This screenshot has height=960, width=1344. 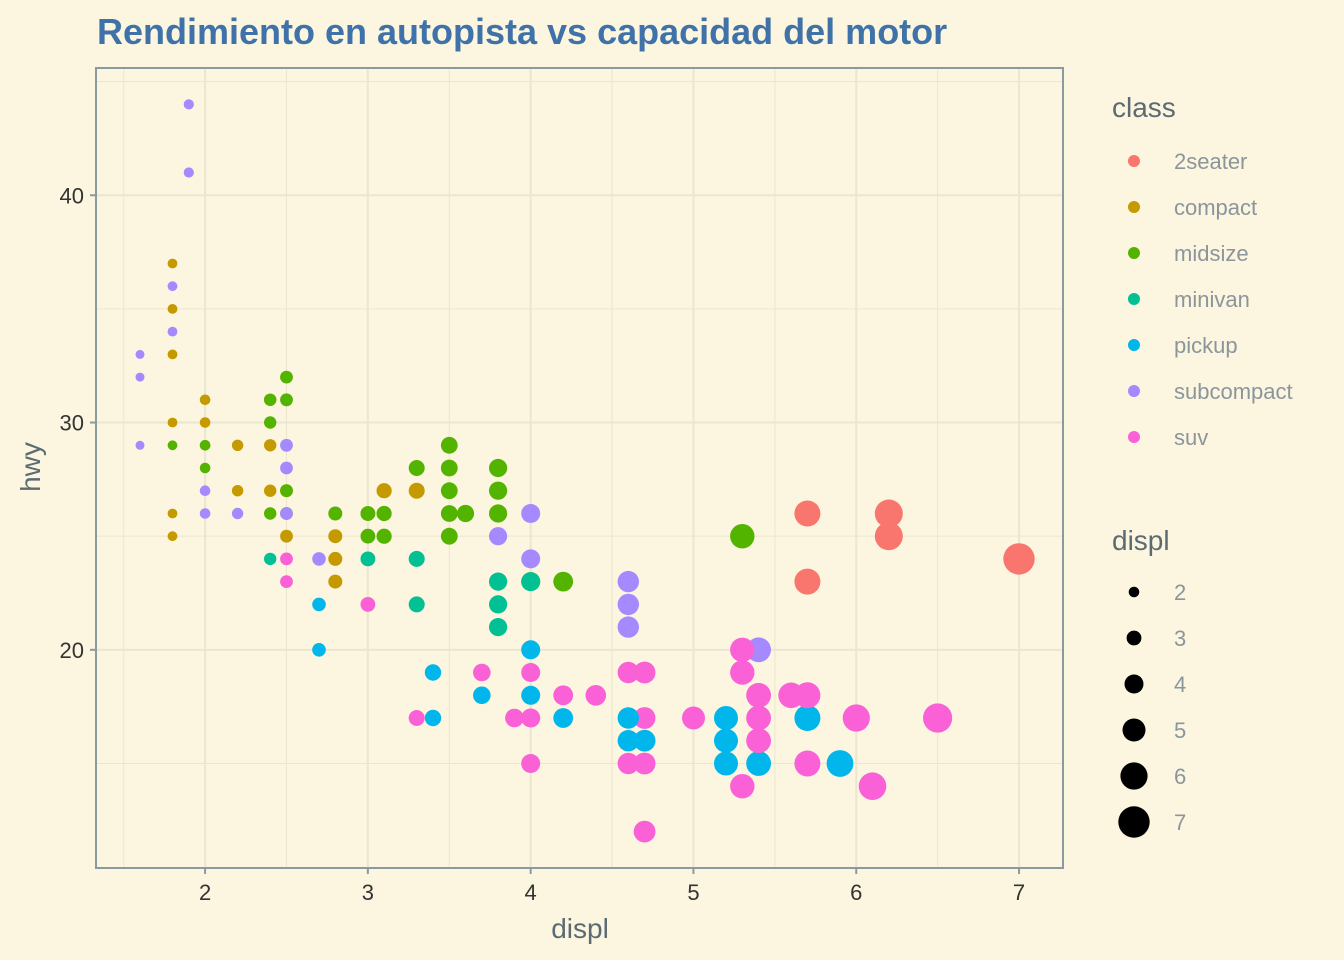 What do you see at coordinates (1215, 207) in the screenshot?
I see `legend-label-compact: compact` at bounding box center [1215, 207].